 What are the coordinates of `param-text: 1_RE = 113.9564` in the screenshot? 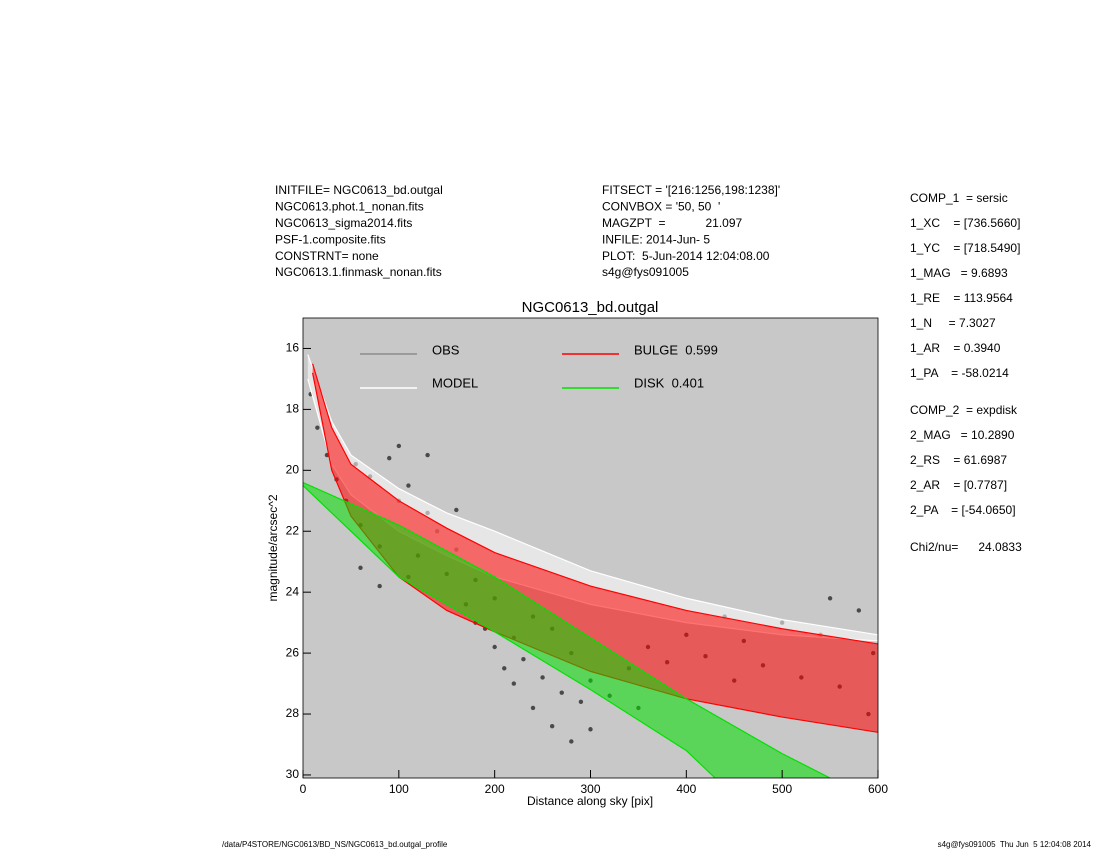 It's located at (961, 298).